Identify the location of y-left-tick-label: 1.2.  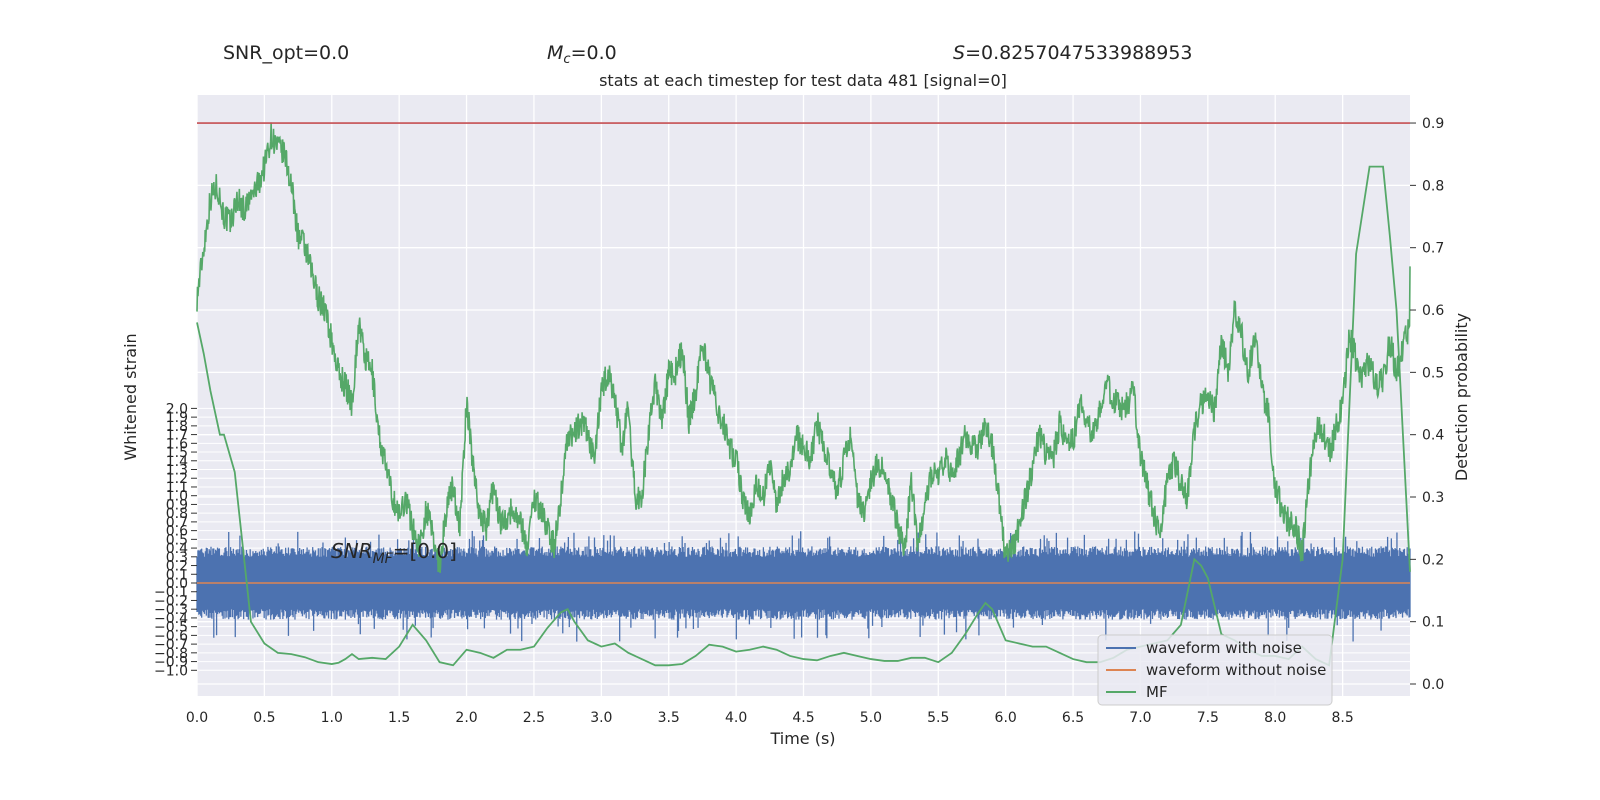
(177, 479).